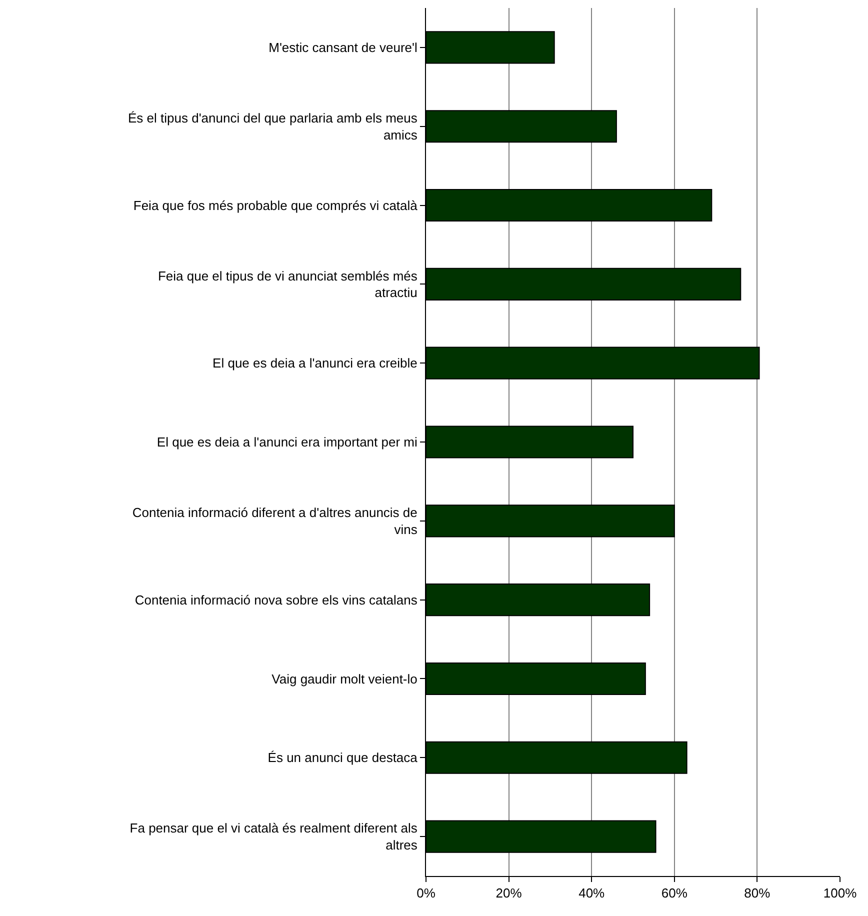 The image size is (868, 916). Describe the element at coordinates (345, 678) in the screenshot. I see `y-tick-label: Vaig gaudir molt veient-lo` at that location.